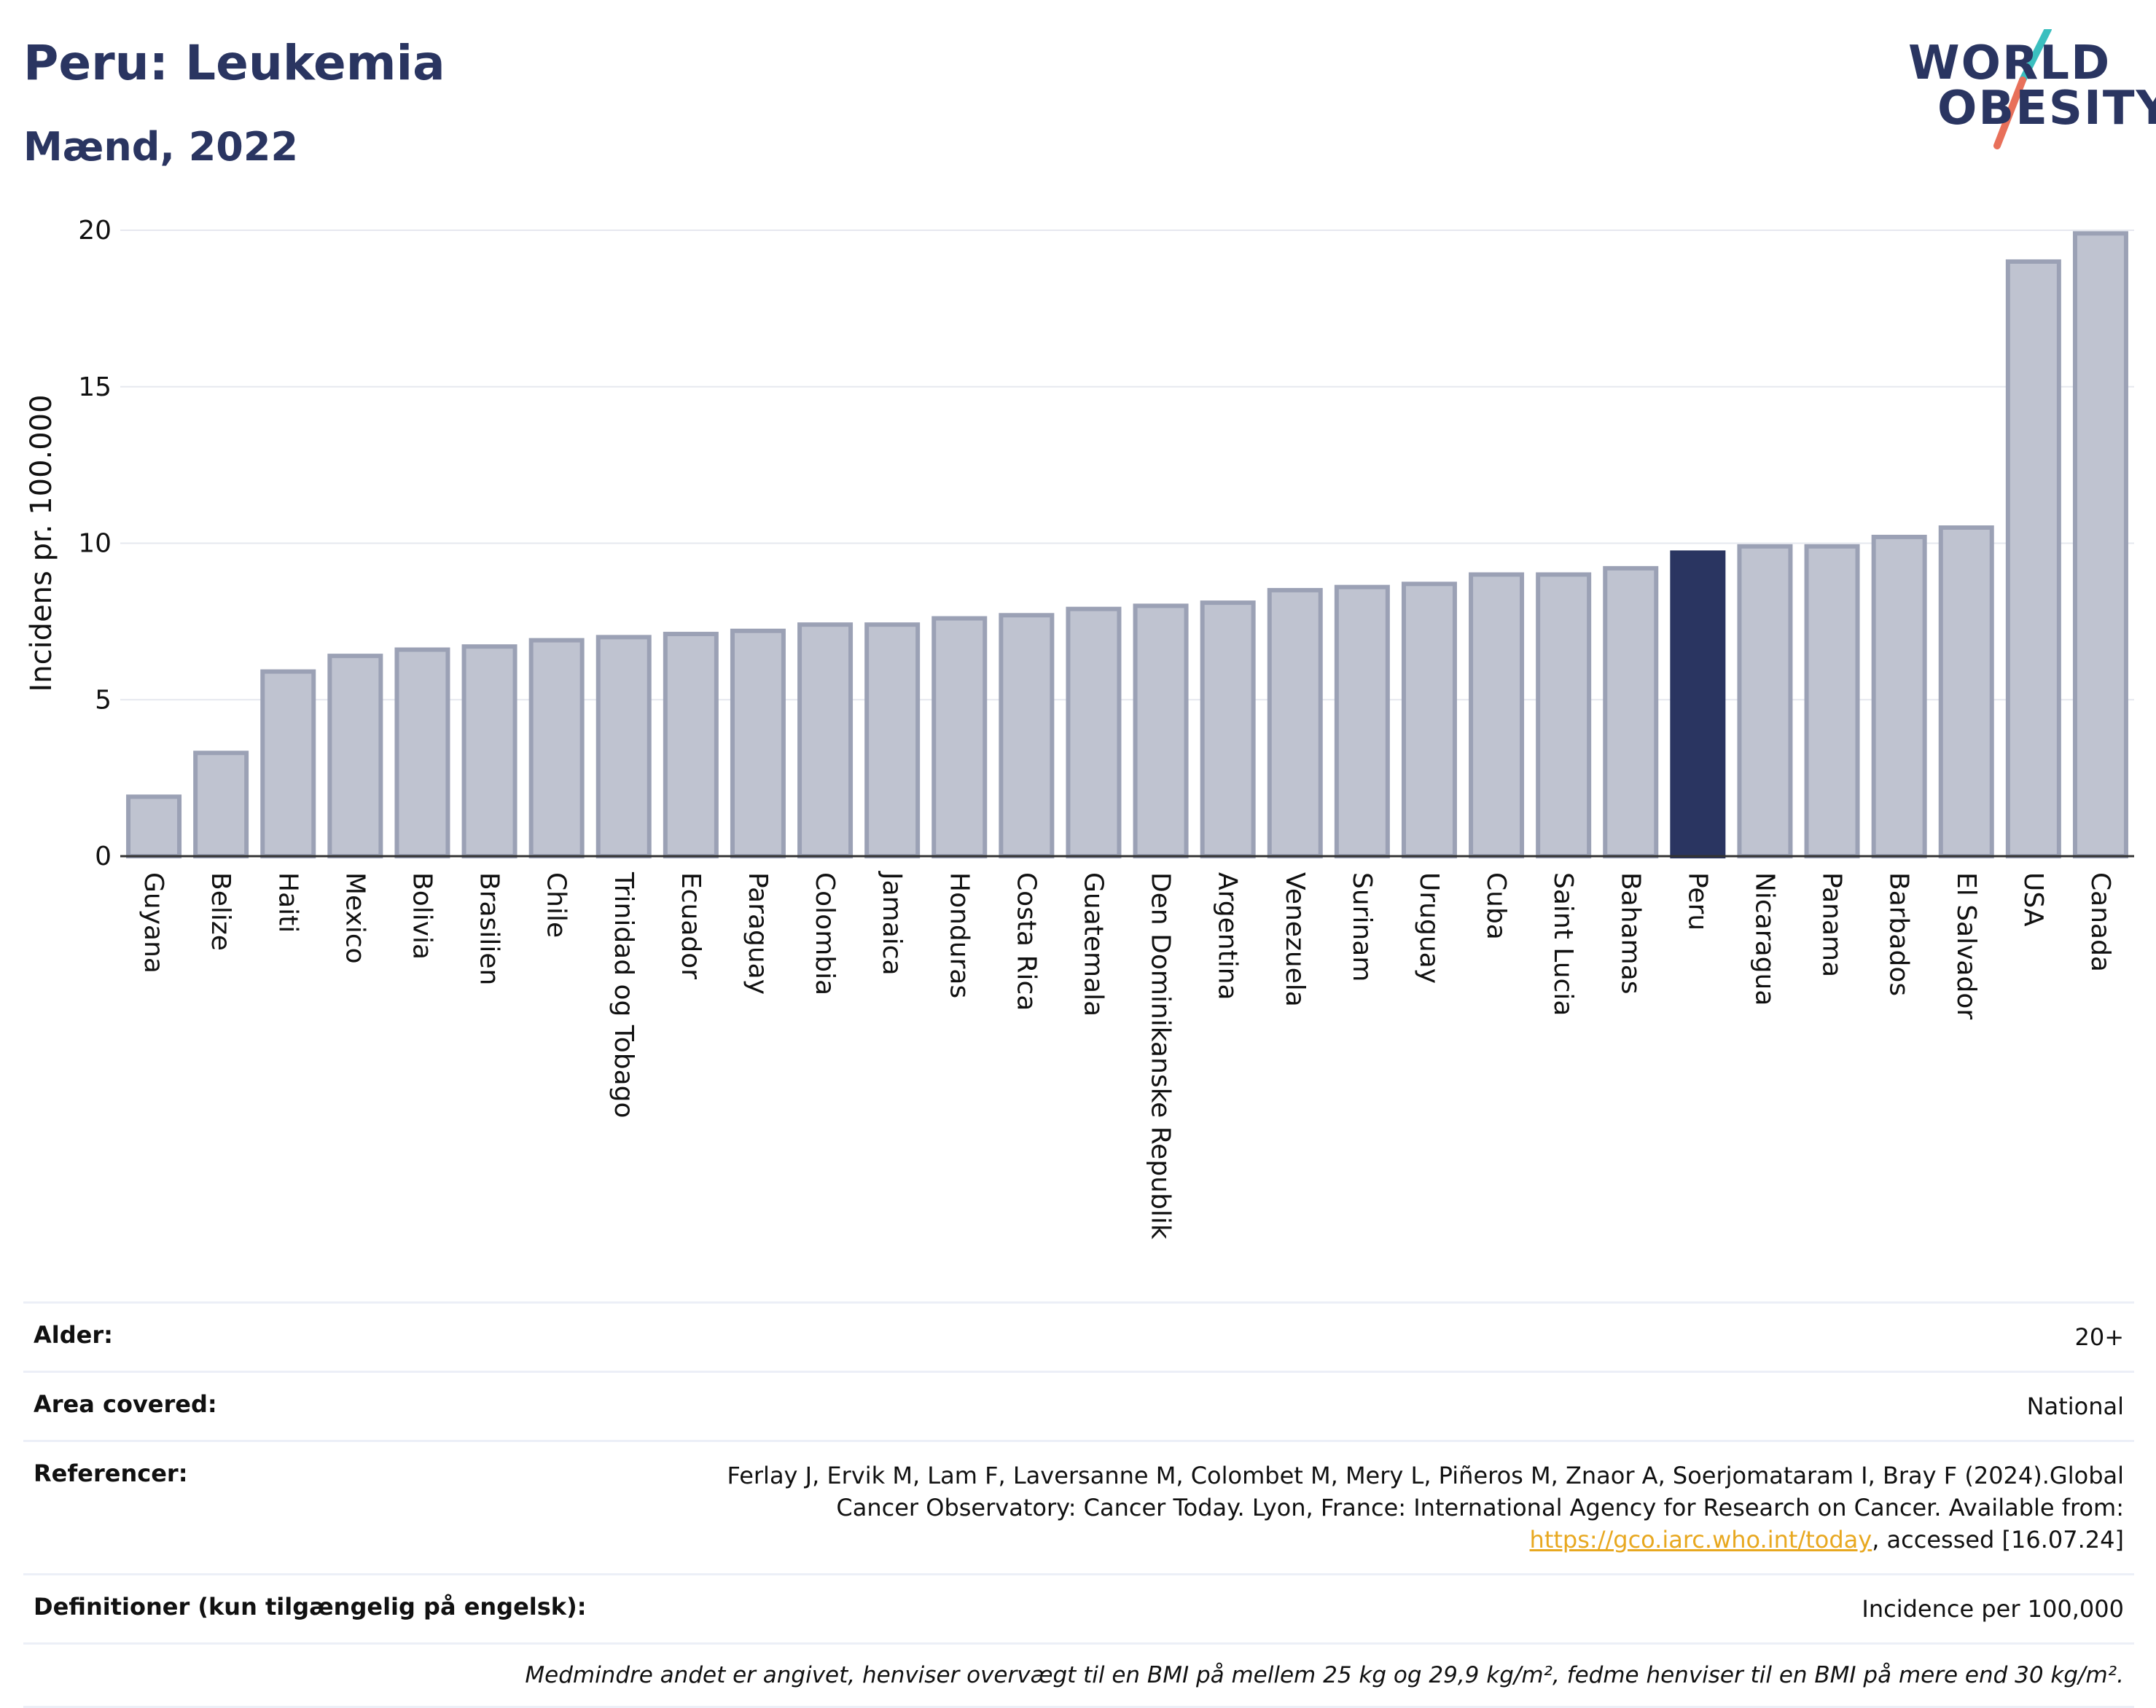 Image resolution: width=2156 pixels, height=1708 pixels. What do you see at coordinates (959, 935) in the screenshot?
I see `x-tick-label: Honduras` at bounding box center [959, 935].